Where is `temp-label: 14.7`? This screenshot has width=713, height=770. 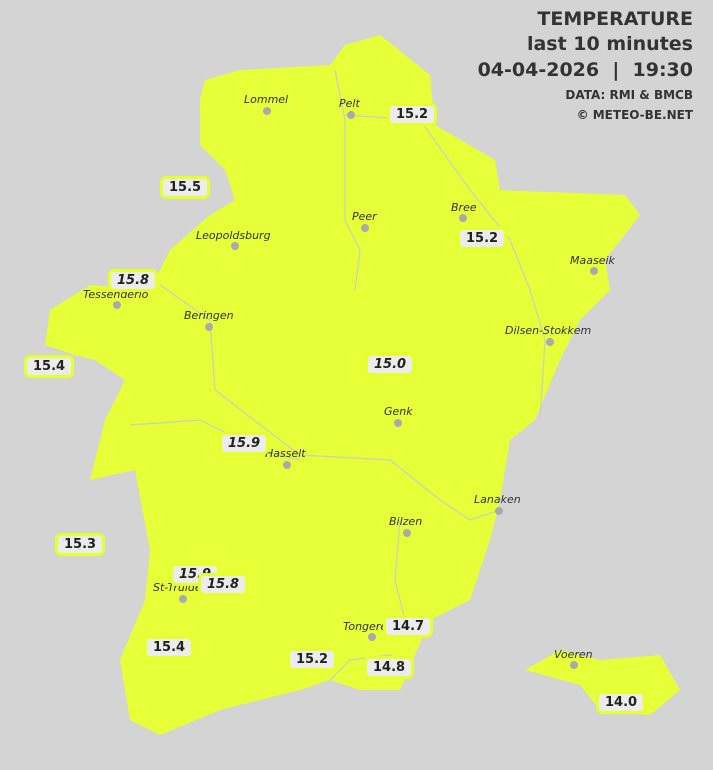
temp-label: 14.7 is located at coordinates (408, 626).